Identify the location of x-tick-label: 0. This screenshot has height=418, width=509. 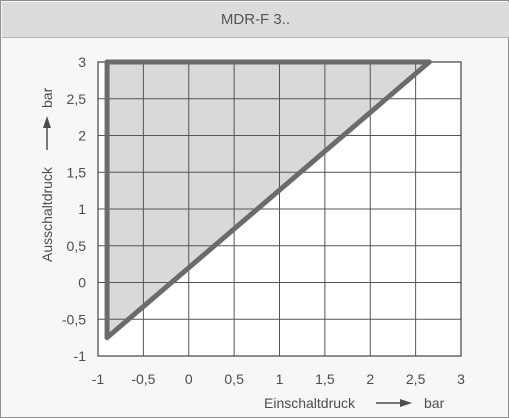
(189, 379).